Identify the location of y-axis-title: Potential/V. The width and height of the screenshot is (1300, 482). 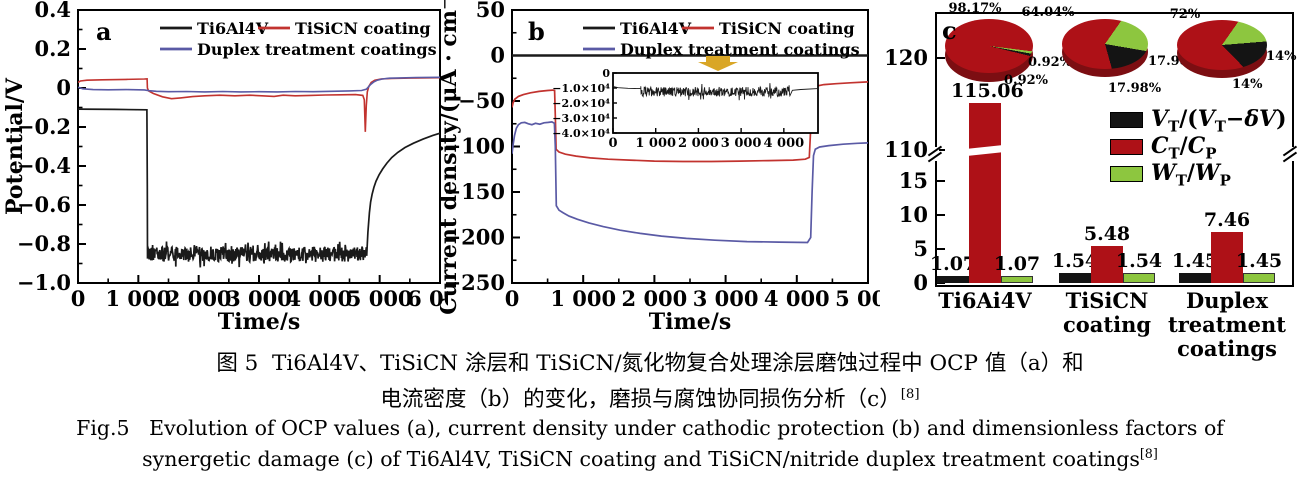
(15, 146).